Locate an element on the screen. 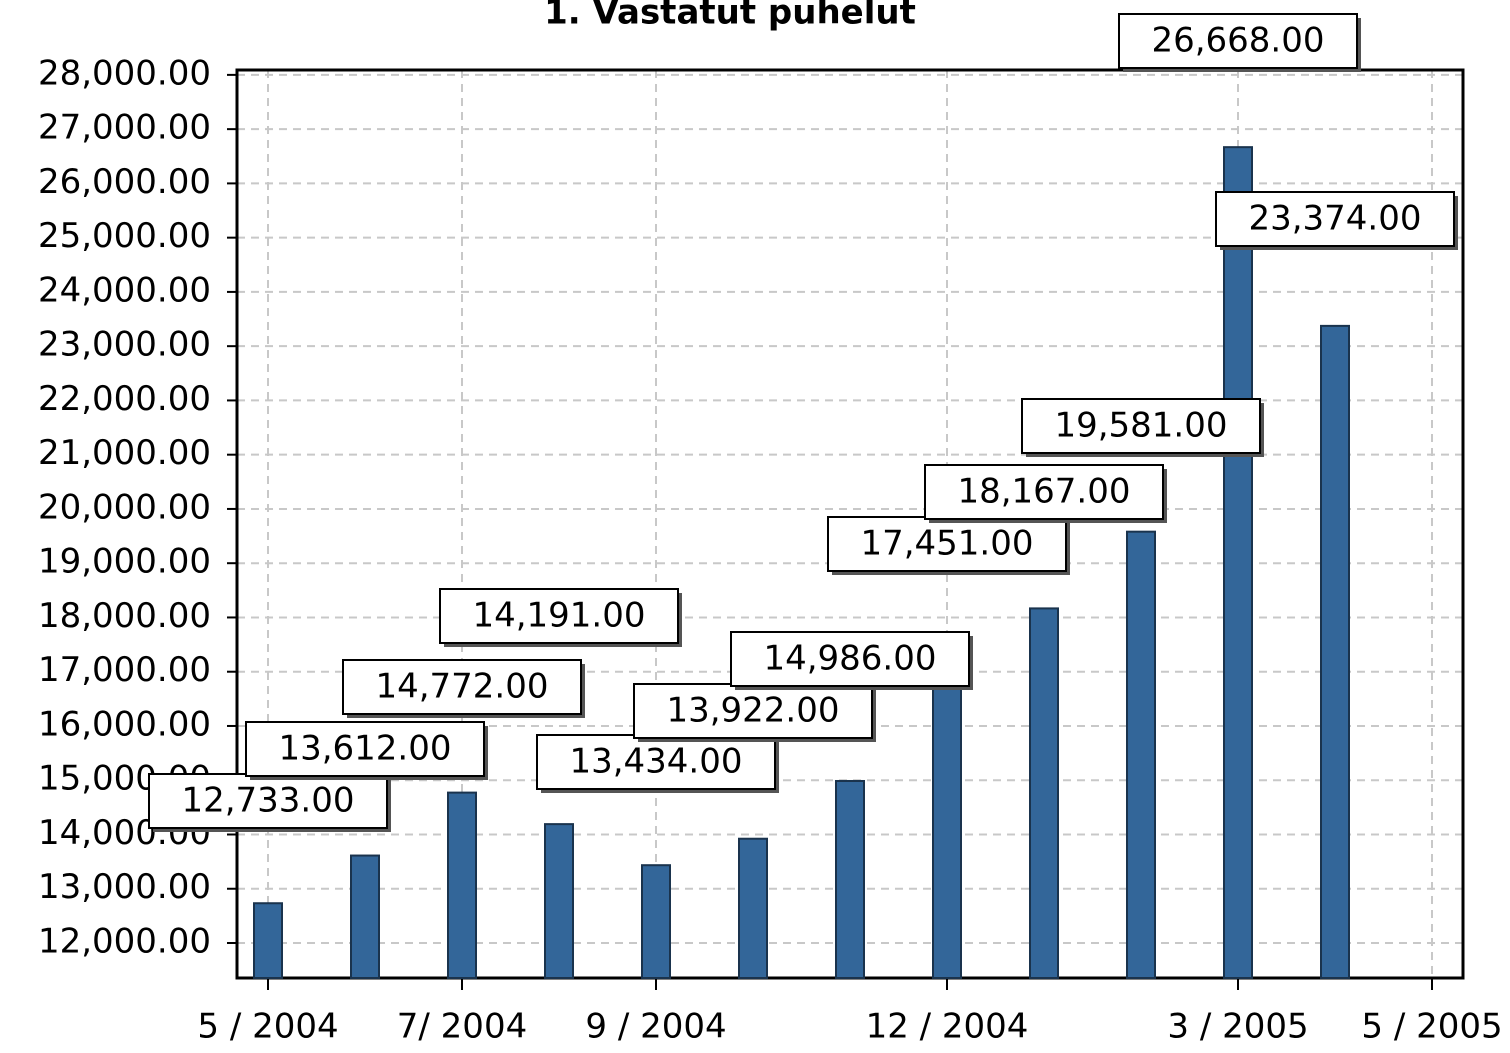  x-tick-label: 12 / 2004 is located at coordinates (947, 1027).